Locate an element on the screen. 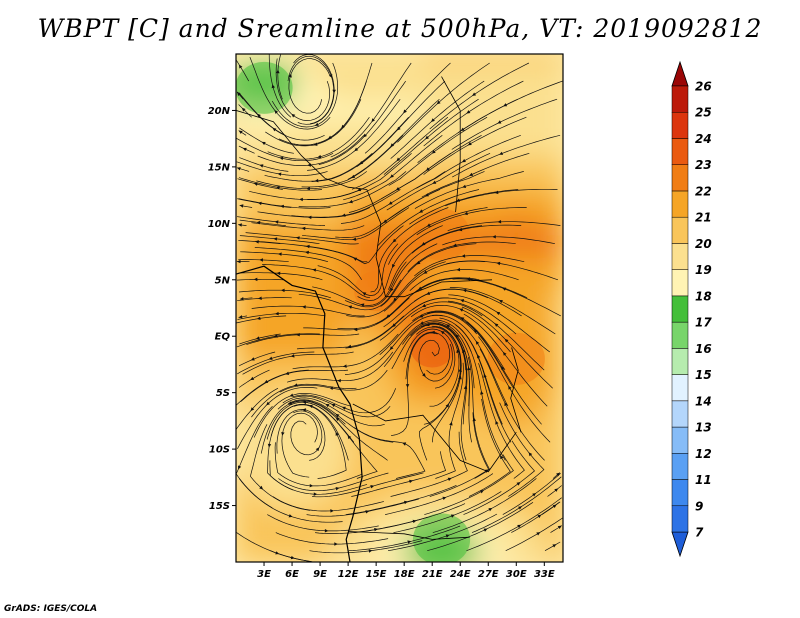 Image resolution: width=800 pixels, height=618 pixels. colorbar-box is located at coordinates (680, 178).